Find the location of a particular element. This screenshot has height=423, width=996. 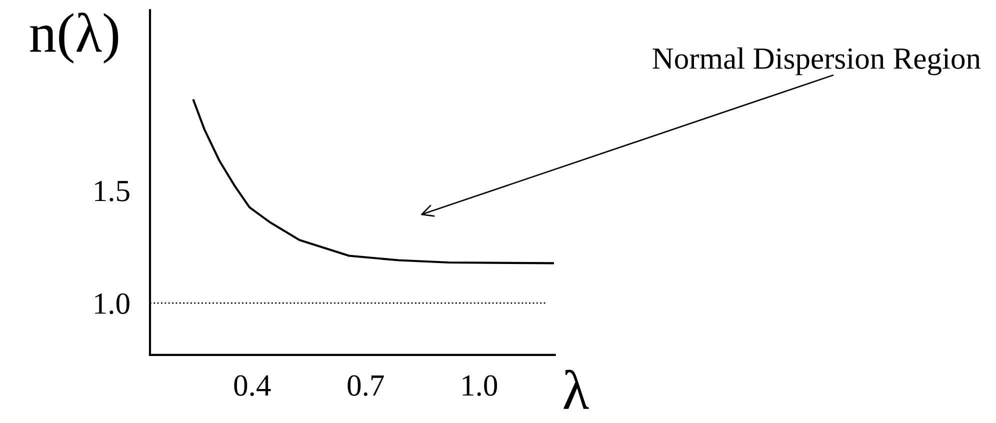

text: Normal Dispersion Region is located at coordinates (816, 61).